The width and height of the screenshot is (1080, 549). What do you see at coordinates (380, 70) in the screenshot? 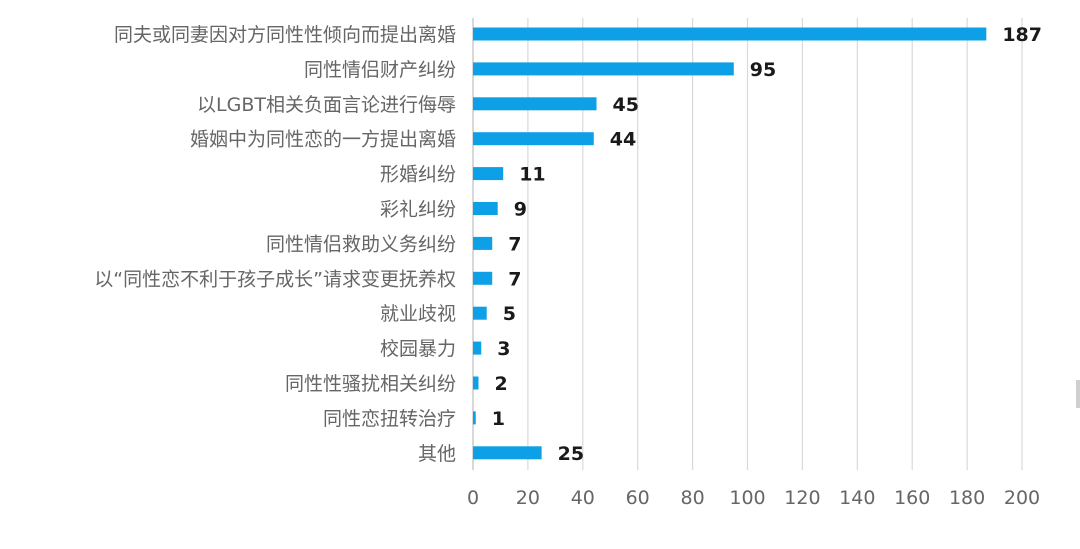
I see `category-label: 同性情侣财产纠纷` at bounding box center [380, 70].